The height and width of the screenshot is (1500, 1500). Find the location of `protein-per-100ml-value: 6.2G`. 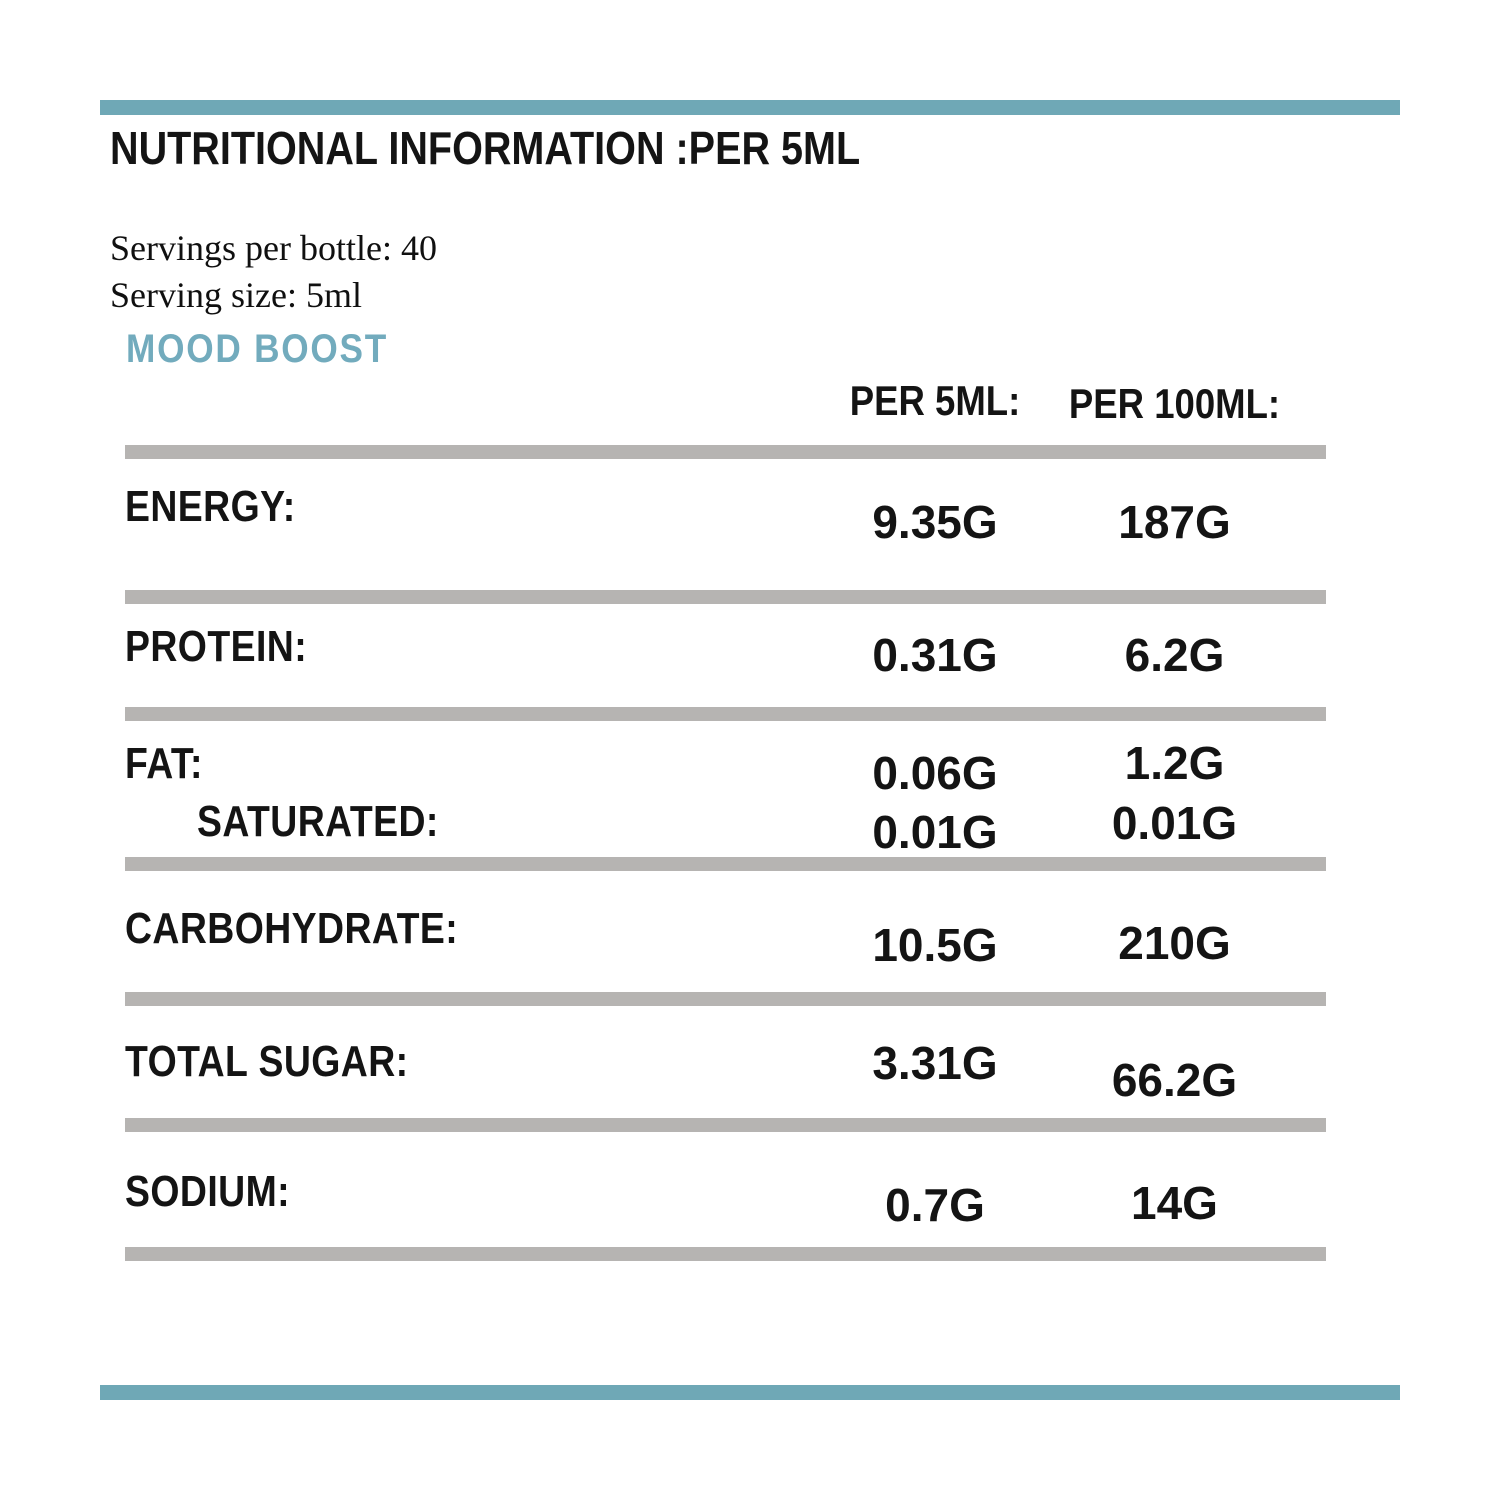

protein-per-100ml-value: 6.2G is located at coordinates (1174, 655).